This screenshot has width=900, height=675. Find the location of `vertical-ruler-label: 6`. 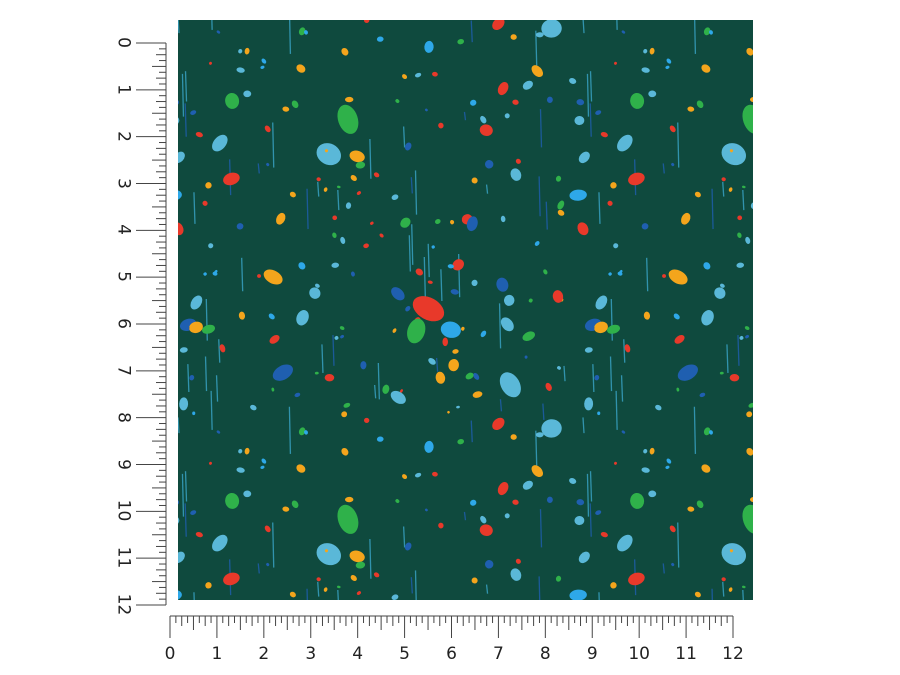

vertical-ruler-label: 6 is located at coordinates (123, 323).